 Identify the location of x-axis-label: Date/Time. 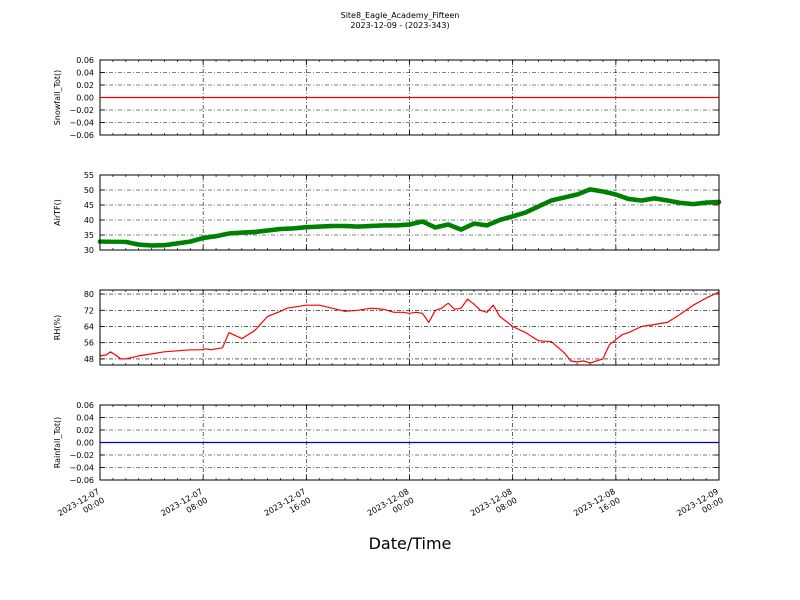
(410, 543).